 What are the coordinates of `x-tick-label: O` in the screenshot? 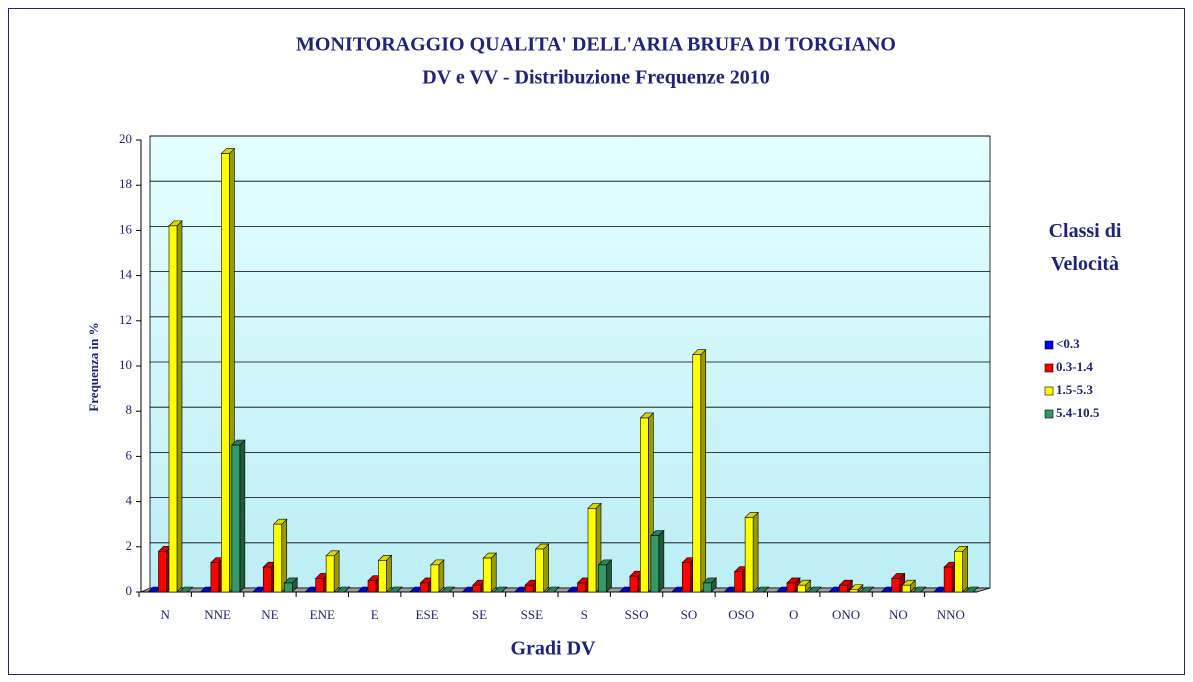 It's located at (793, 614).